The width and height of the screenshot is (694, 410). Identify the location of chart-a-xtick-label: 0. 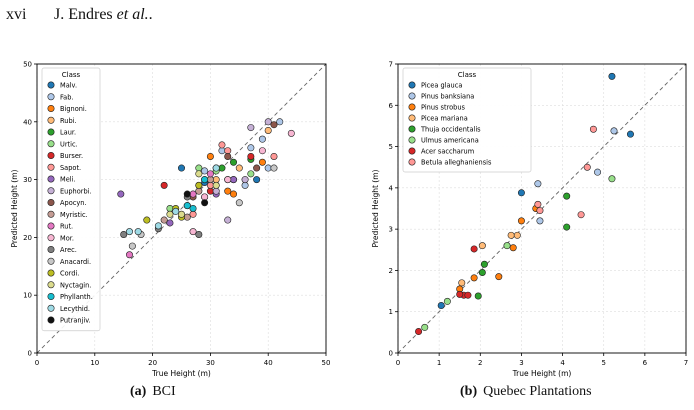
(37, 363).